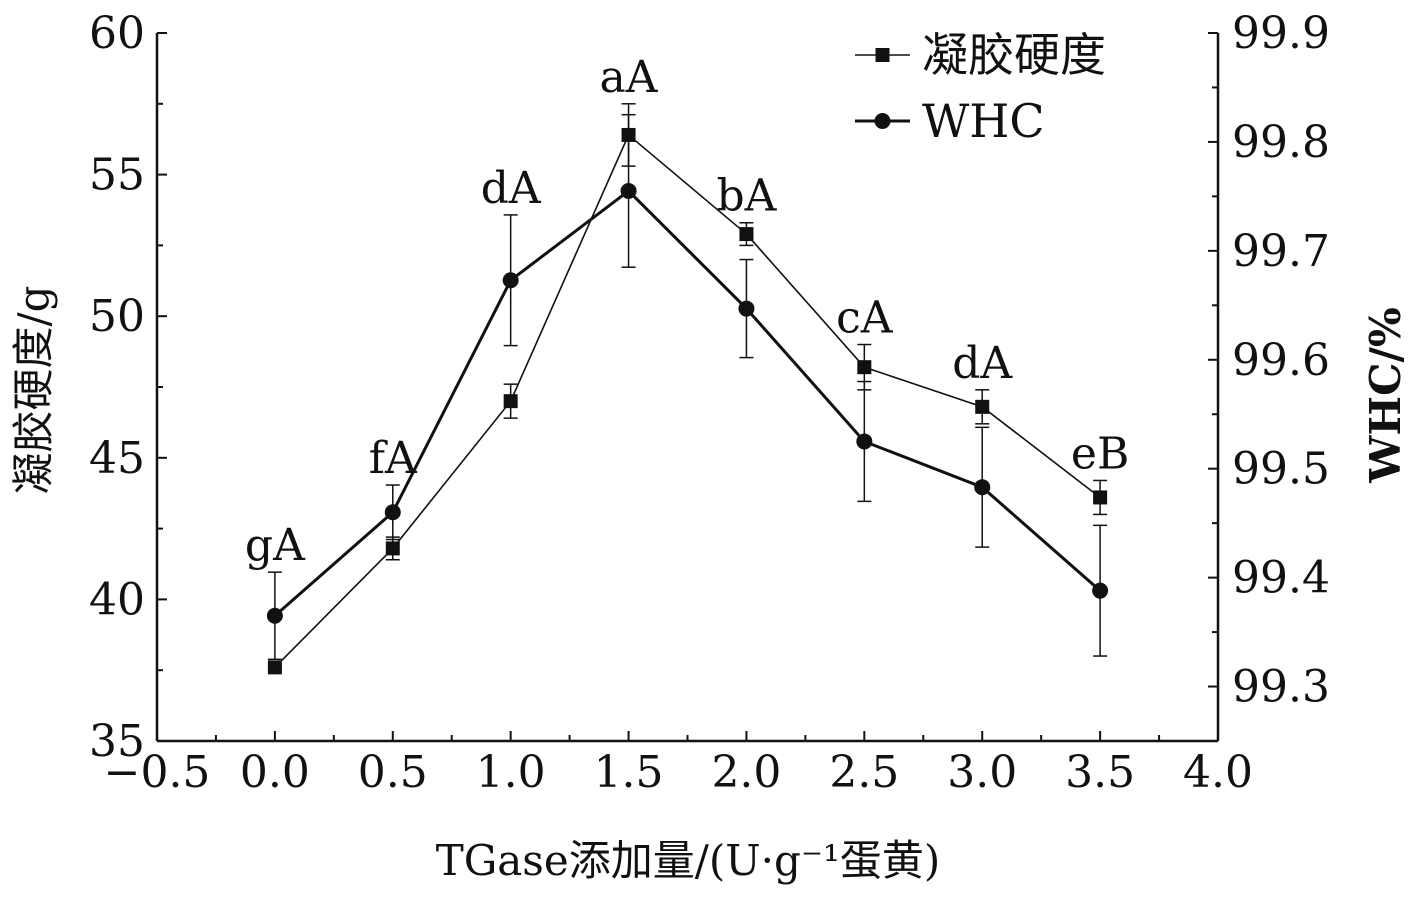  Describe the element at coordinates (1218, 772) in the screenshot. I see `x-tick-label: 4.0` at that location.